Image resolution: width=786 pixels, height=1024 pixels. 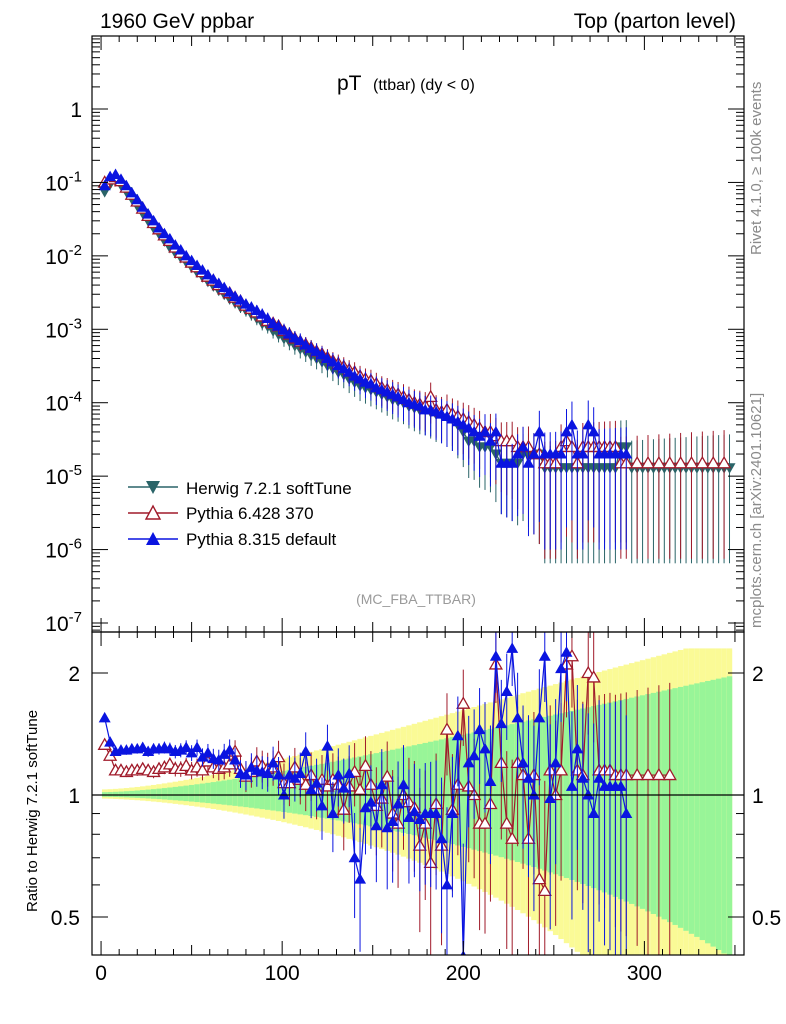 What do you see at coordinates (63, 367) in the screenshot?
I see `main-y-tick-labels: 1 10-1 10-2 10-3 10-4 10-5 10-6 10-7` at bounding box center [63, 367].